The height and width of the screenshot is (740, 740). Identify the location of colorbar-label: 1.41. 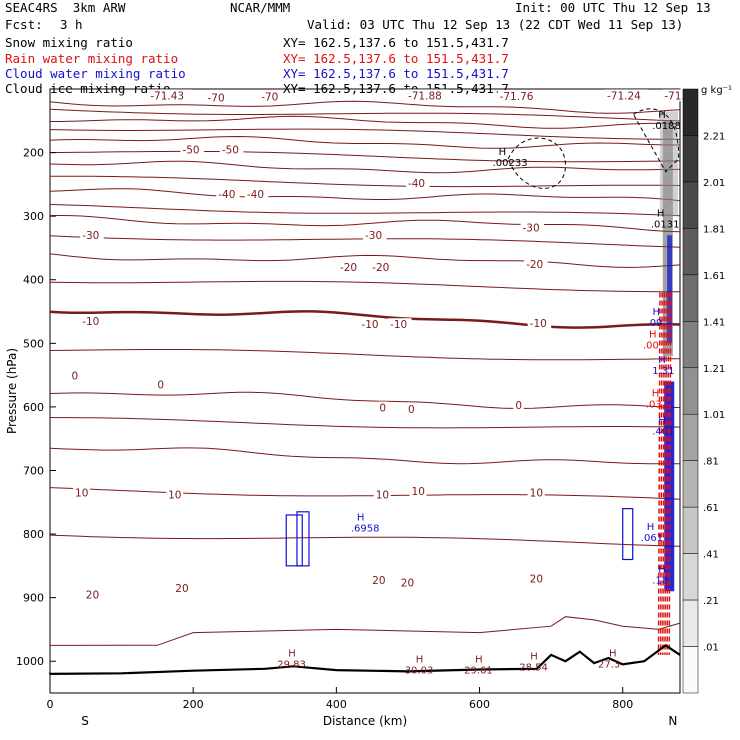
(714, 322).